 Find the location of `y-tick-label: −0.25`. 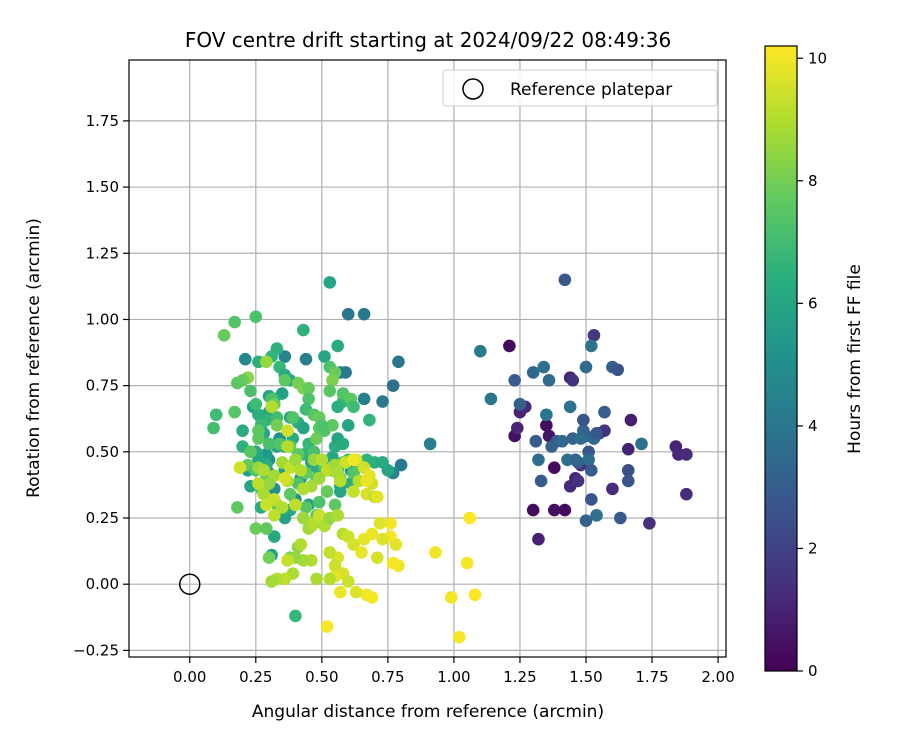

y-tick-label: −0.25 is located at coordinates (96, 650).